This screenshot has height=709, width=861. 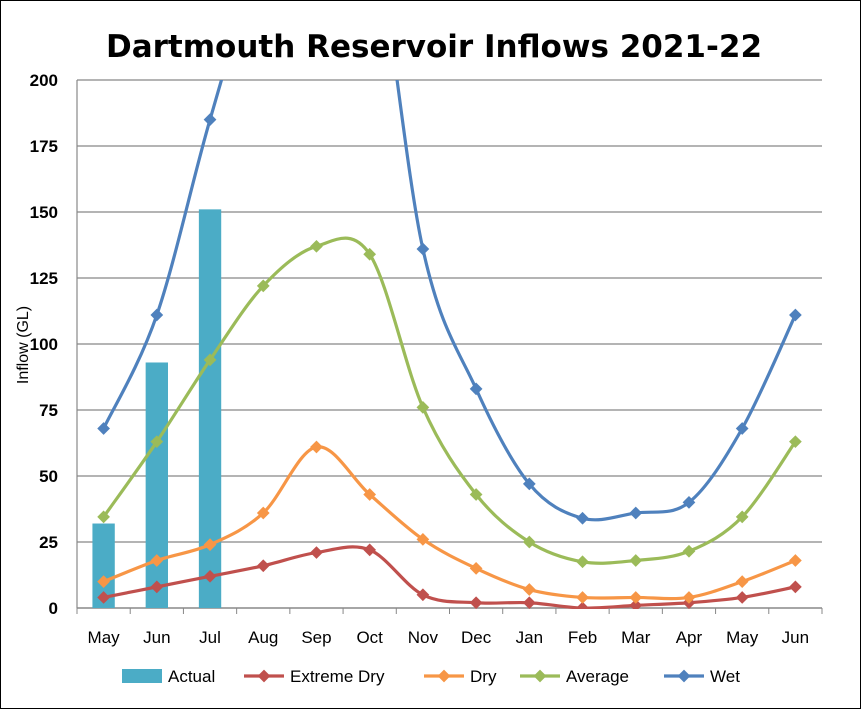 What do you see at coordinates (423, 637) in the screenshot?
I see `x-tick-label: Nov` at bounding box center [423, 637].